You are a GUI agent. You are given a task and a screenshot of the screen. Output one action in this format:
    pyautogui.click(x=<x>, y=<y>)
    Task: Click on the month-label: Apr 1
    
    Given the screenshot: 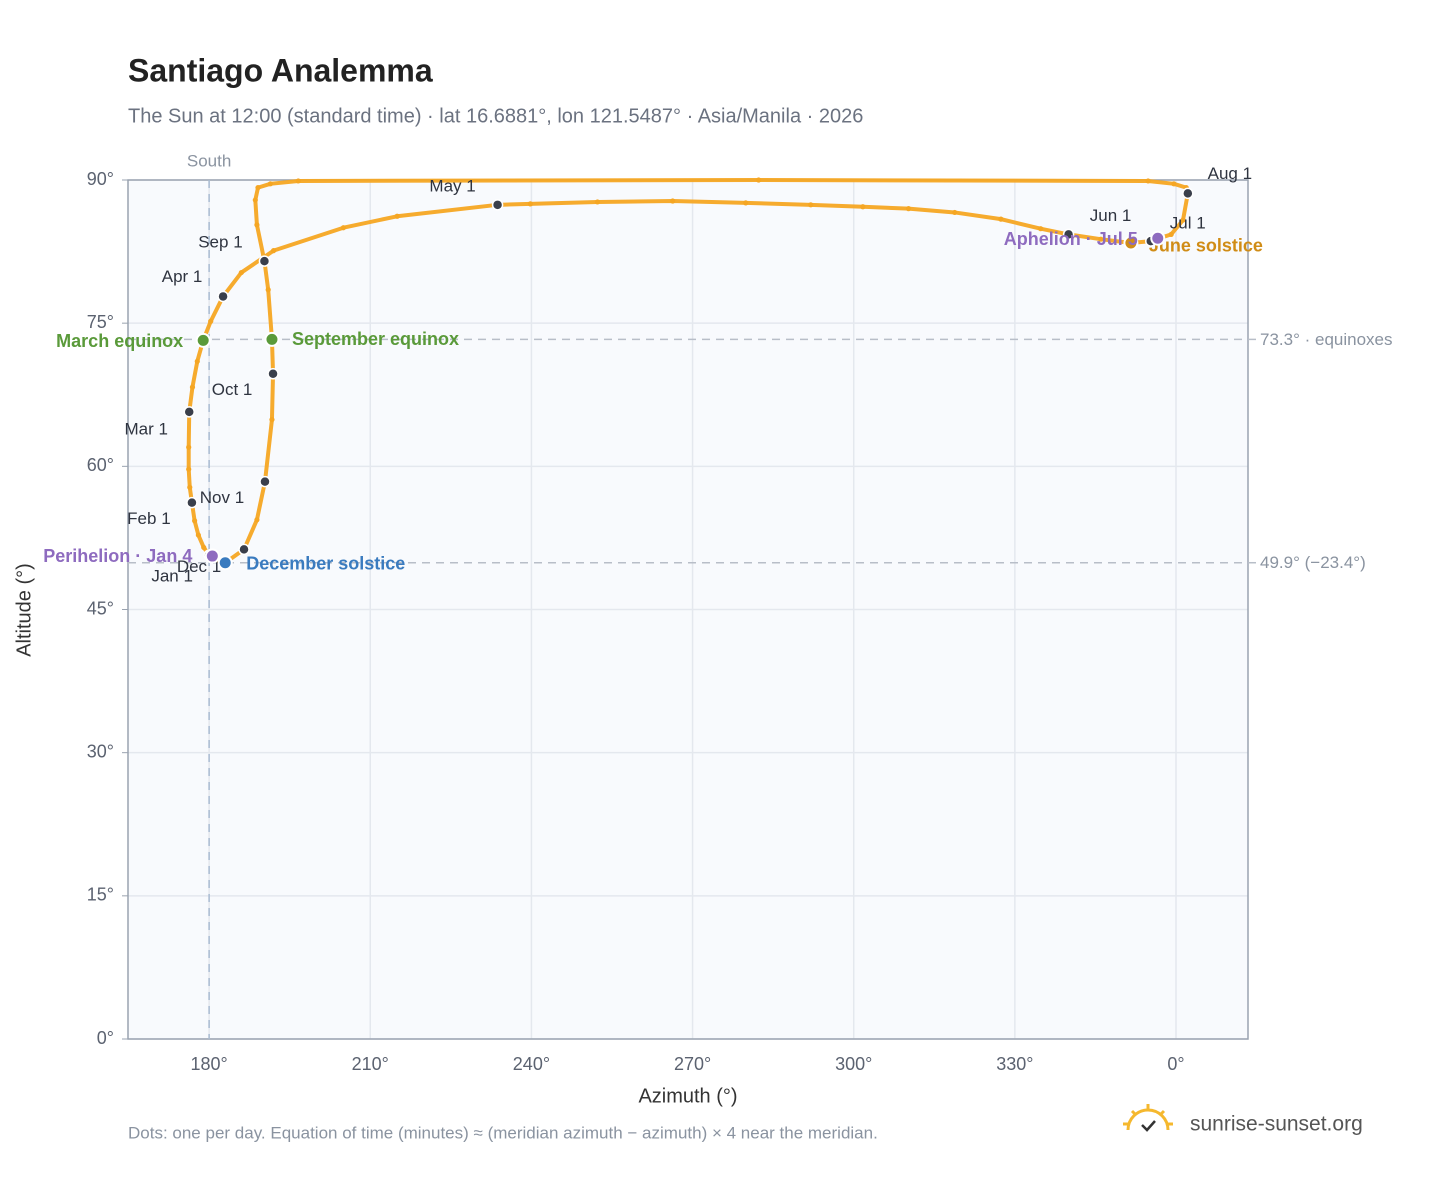 What is the action you would take?
    pyautogui.click(x=182, y=276)
    